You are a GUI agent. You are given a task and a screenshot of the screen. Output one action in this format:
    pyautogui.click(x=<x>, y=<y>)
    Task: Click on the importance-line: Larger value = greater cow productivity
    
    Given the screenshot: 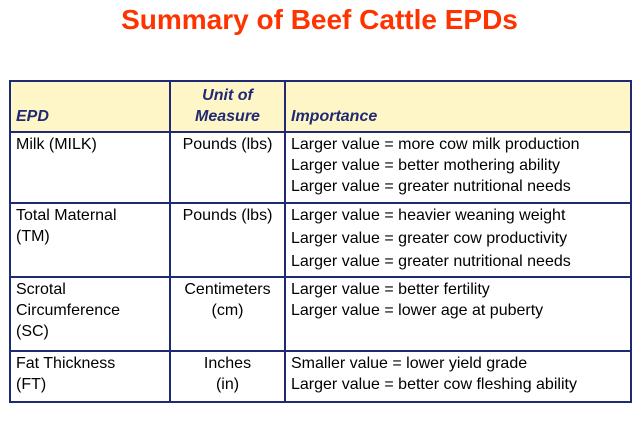 What is the action you would take?
    pyautogui.click(x=429, y=238)
    